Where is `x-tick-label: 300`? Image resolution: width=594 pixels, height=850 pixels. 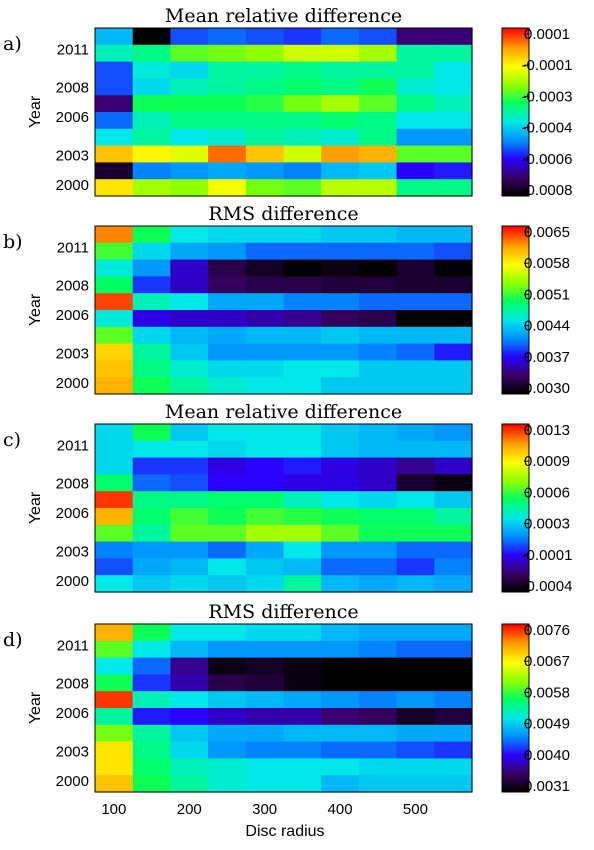
x-tick-label: 300 is located at coordinates (264, 809).